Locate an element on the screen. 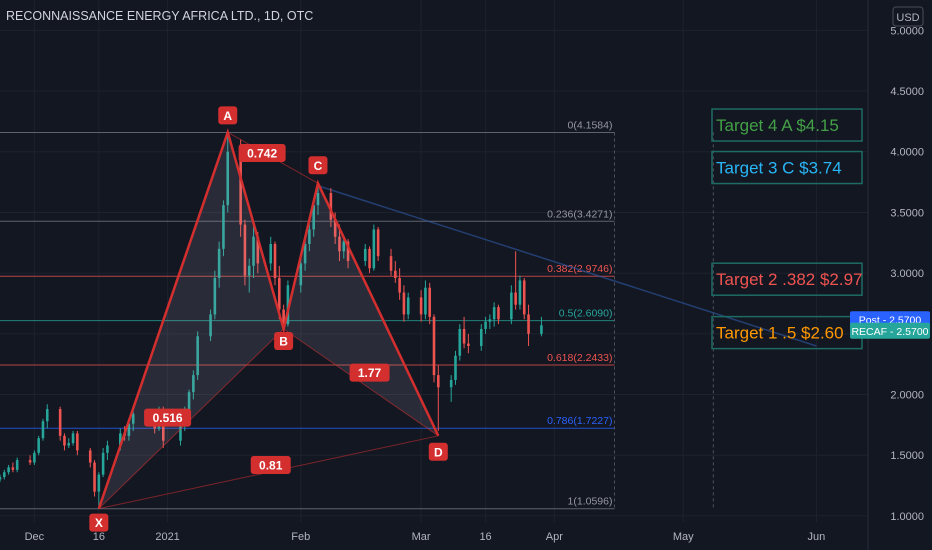 This screenshot has height=550, width=932. target-box-frame is located at coordinates (787, 279).